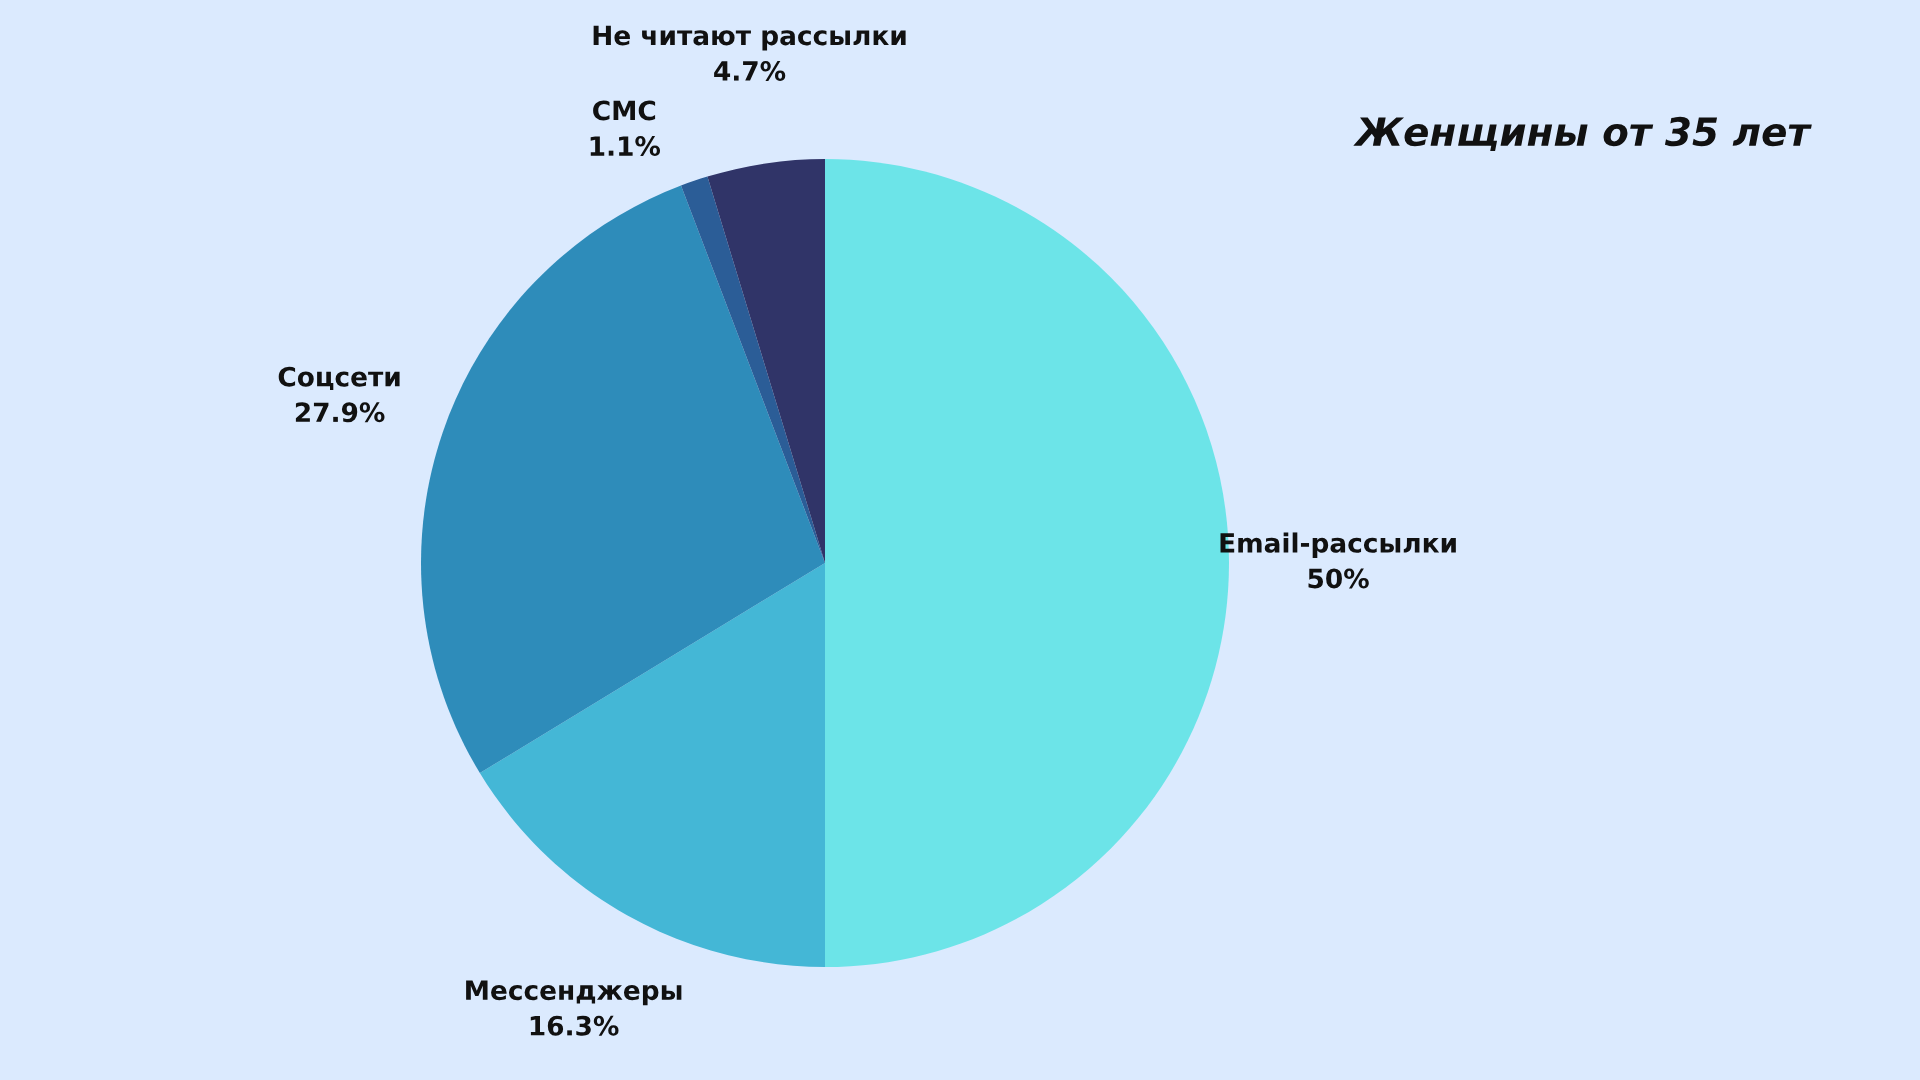 Image resolution: width=1920 pixels, height=1080 pixels. I want to click on data-label: 16.3%, so click(574, 1025).